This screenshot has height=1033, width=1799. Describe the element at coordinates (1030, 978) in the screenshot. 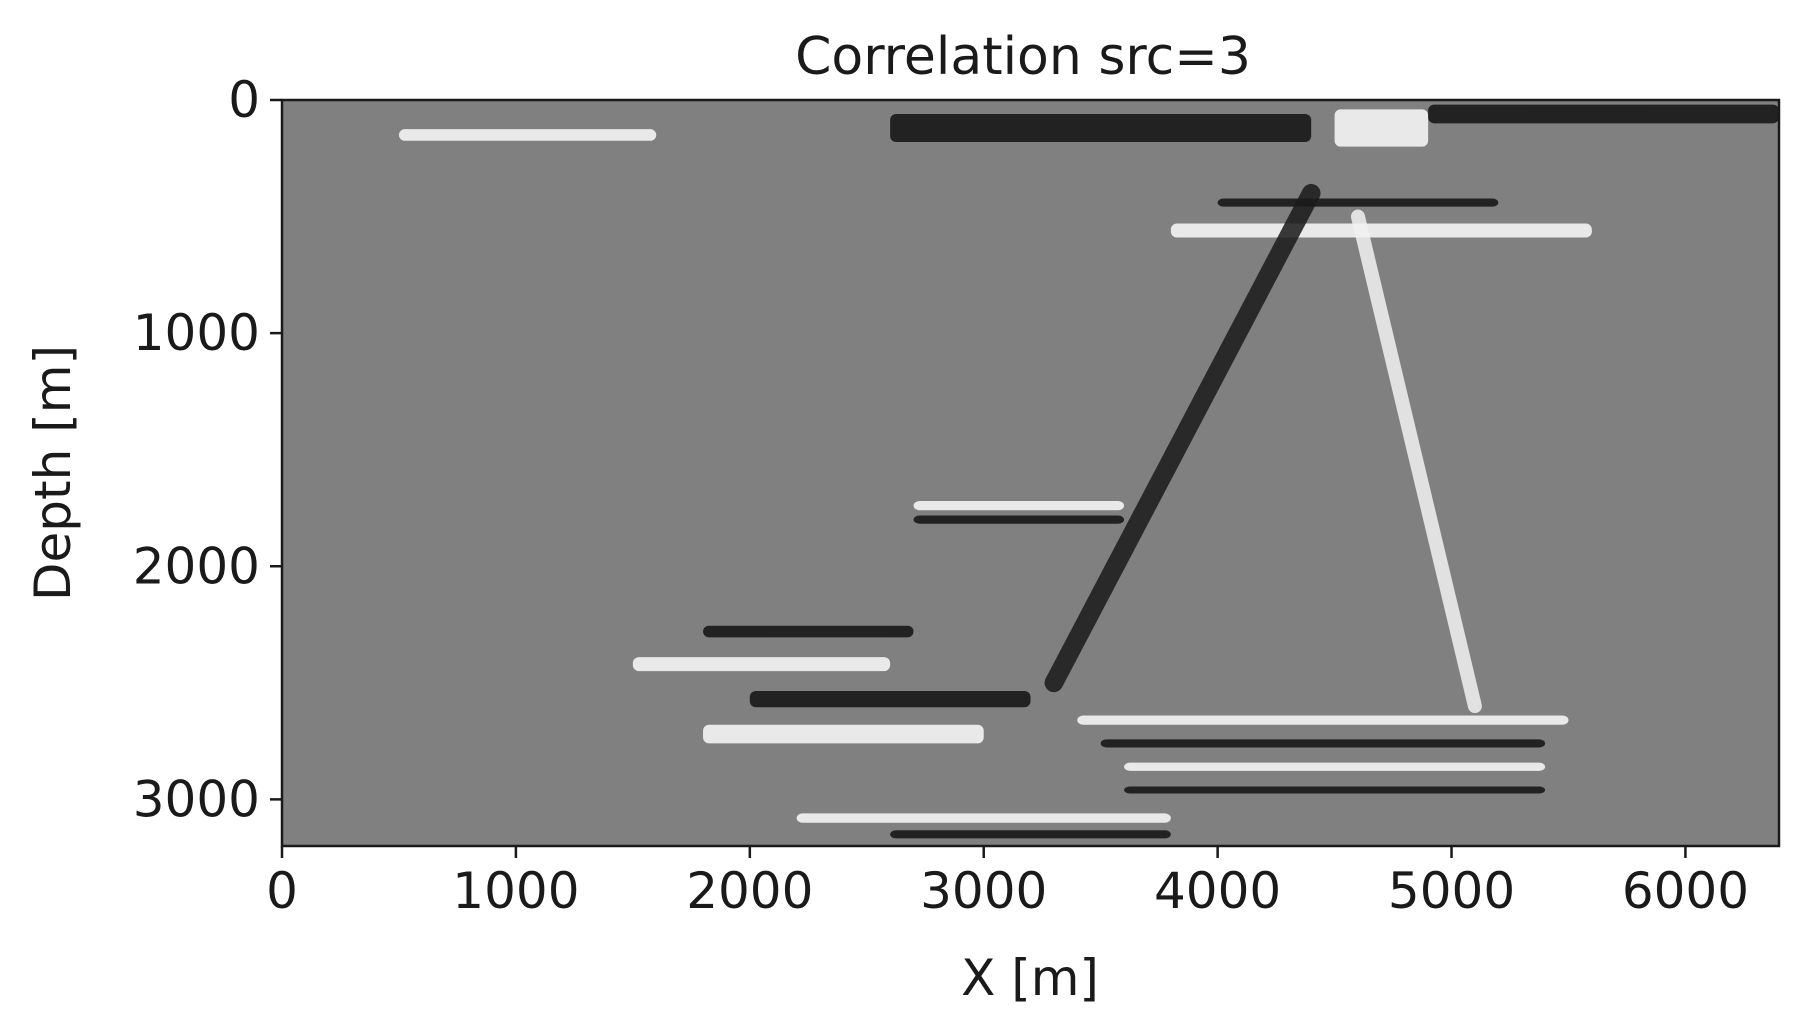

I see `x-axis-label: X [m]` at that location.